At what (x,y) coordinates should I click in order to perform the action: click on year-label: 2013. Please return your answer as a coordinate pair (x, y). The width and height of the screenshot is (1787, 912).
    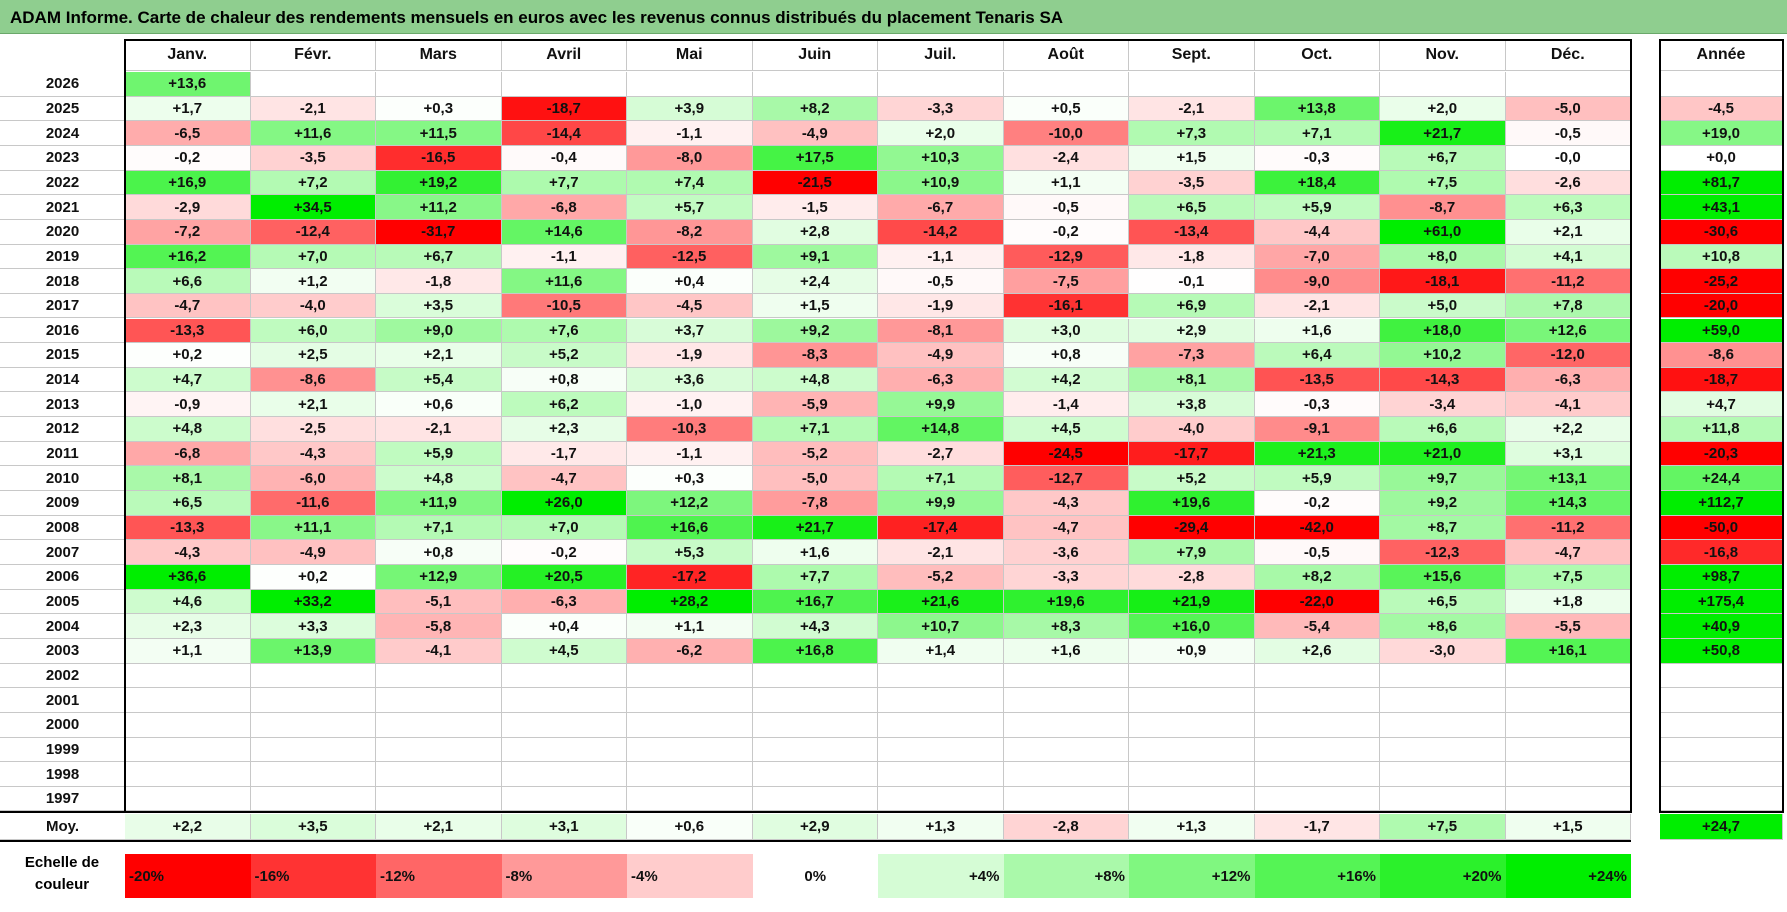
    Looking at the image, I should click on (62, 405).